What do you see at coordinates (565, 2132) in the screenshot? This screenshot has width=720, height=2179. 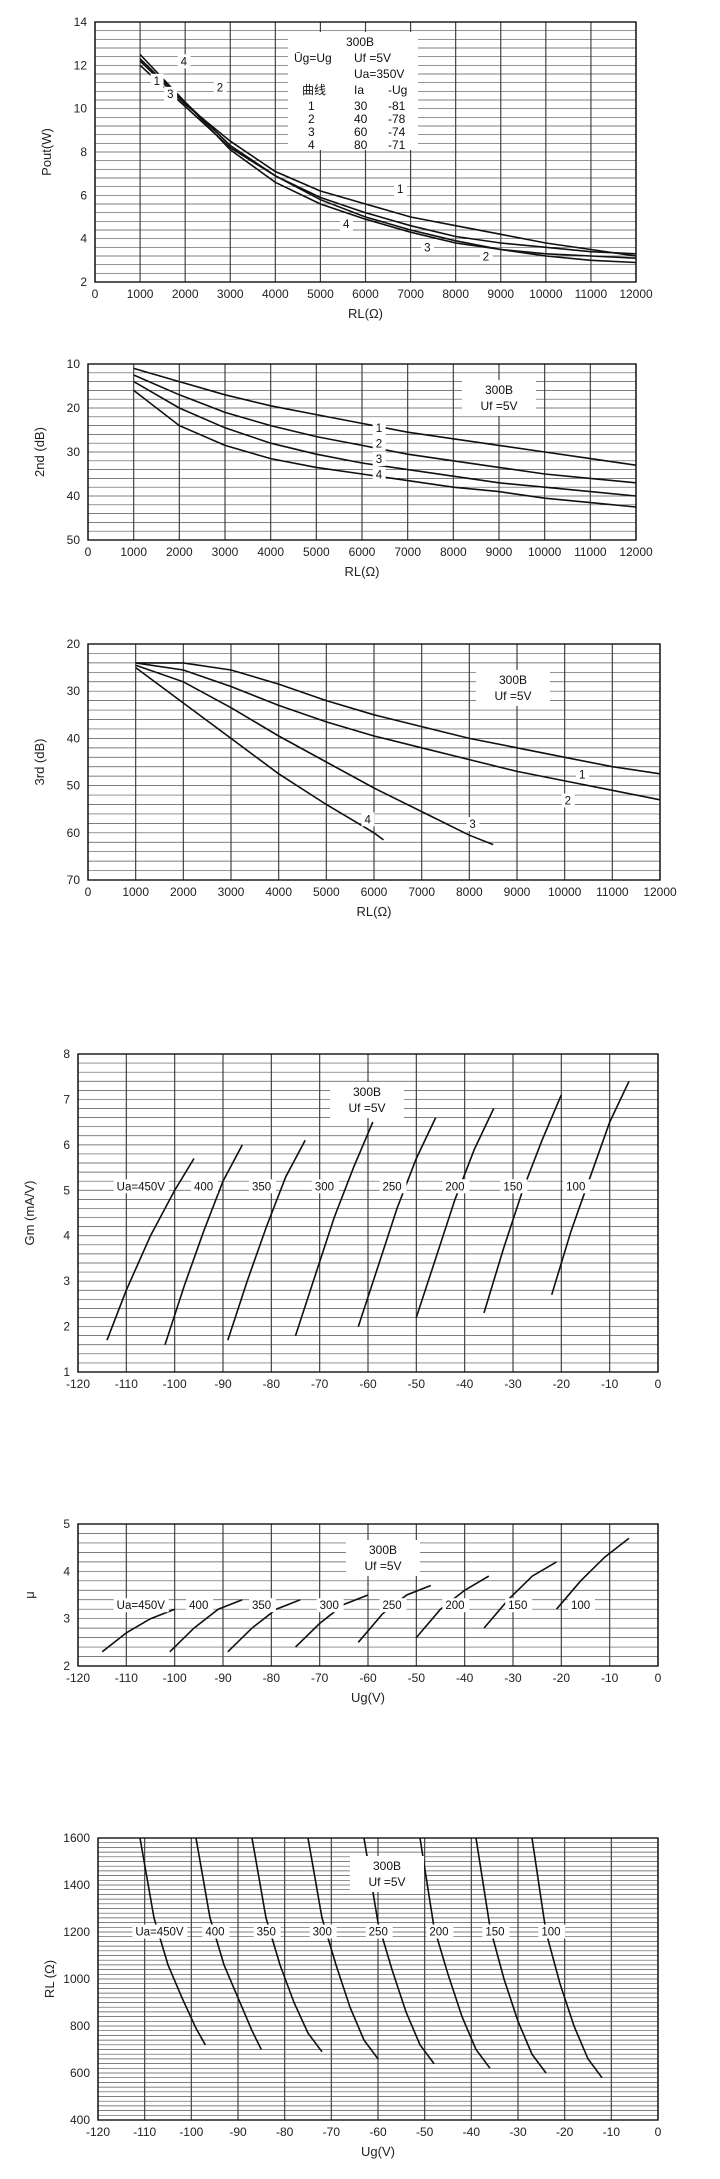 I see `x-tick-label: -20` at bounding box center [565, 2132].